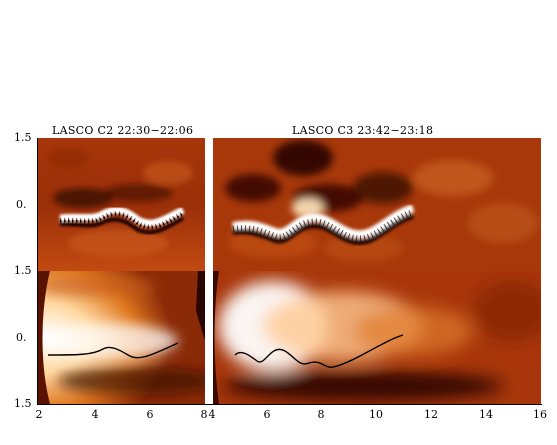  What do you see at coordinates (121, 337) in the screenshot?
I see `c2-intensity-image` at bounding box center [121, 337].